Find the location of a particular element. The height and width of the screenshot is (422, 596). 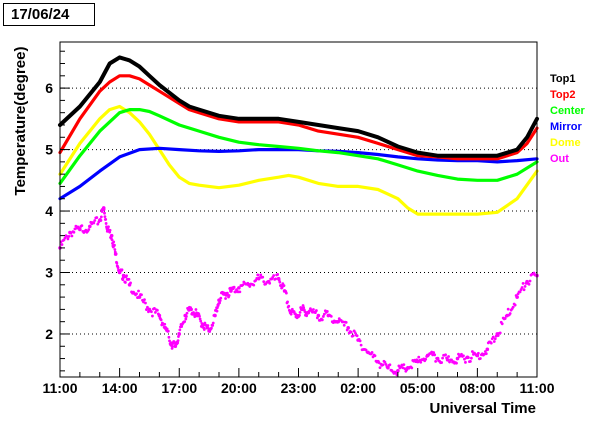

legend-label-top1: Top1 is located at coordinates (562, 79).